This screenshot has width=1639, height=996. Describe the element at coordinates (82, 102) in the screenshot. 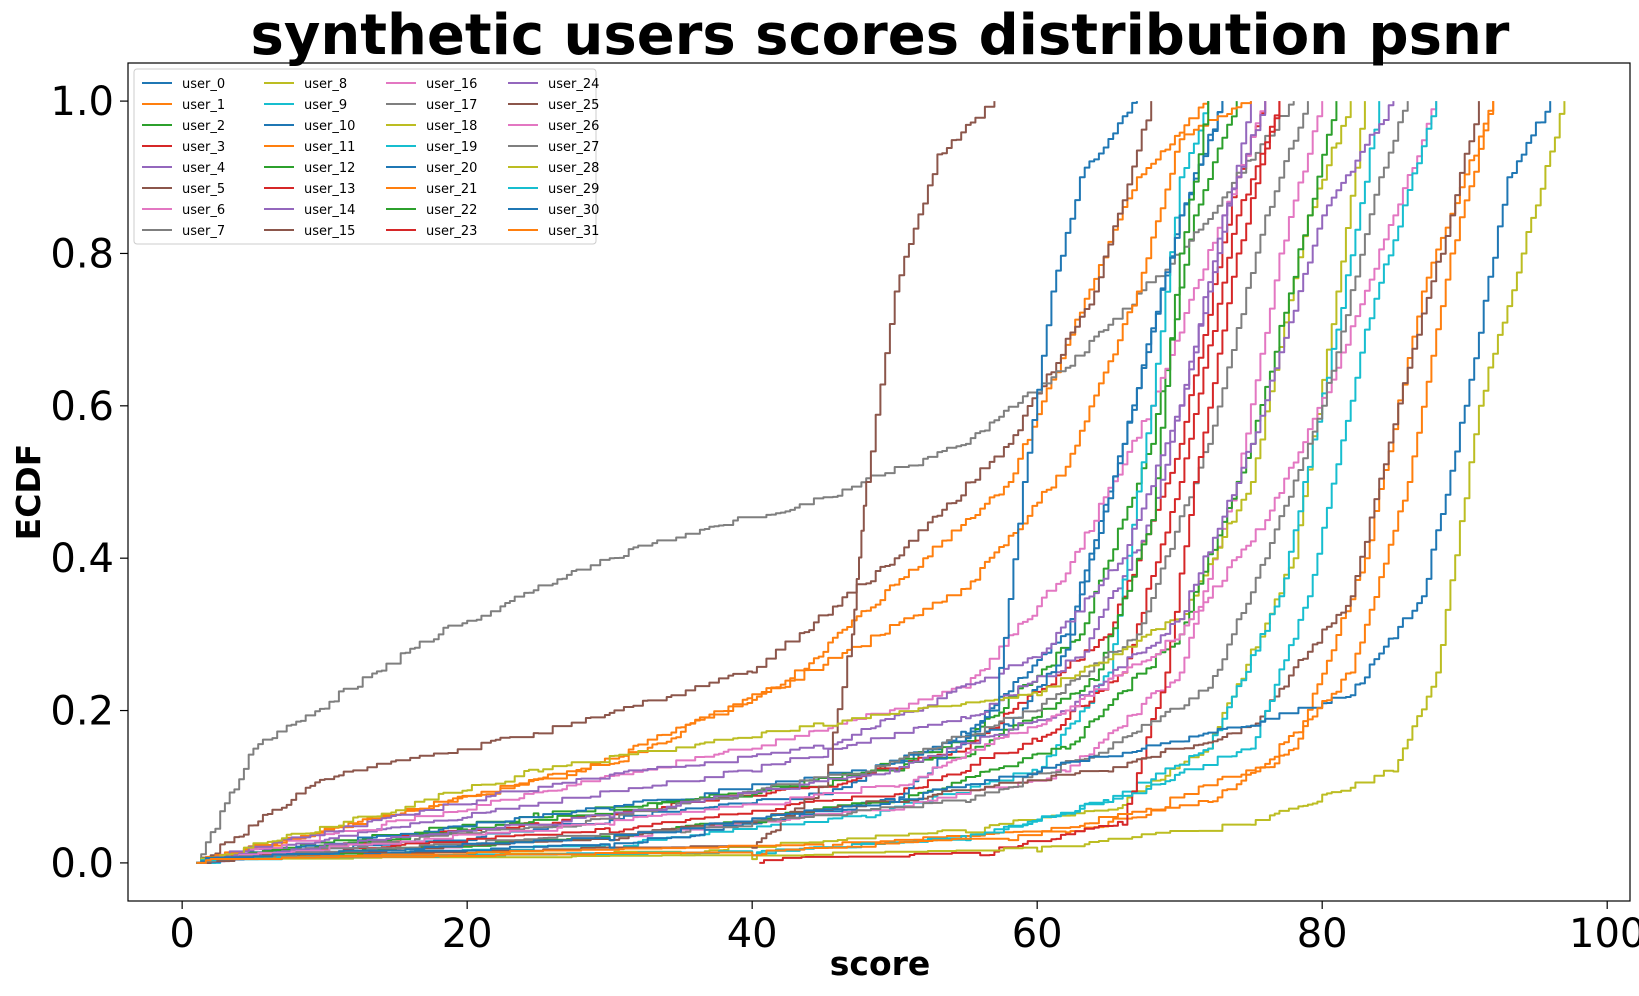

I see `y-tick-label: 1.0` at that location.